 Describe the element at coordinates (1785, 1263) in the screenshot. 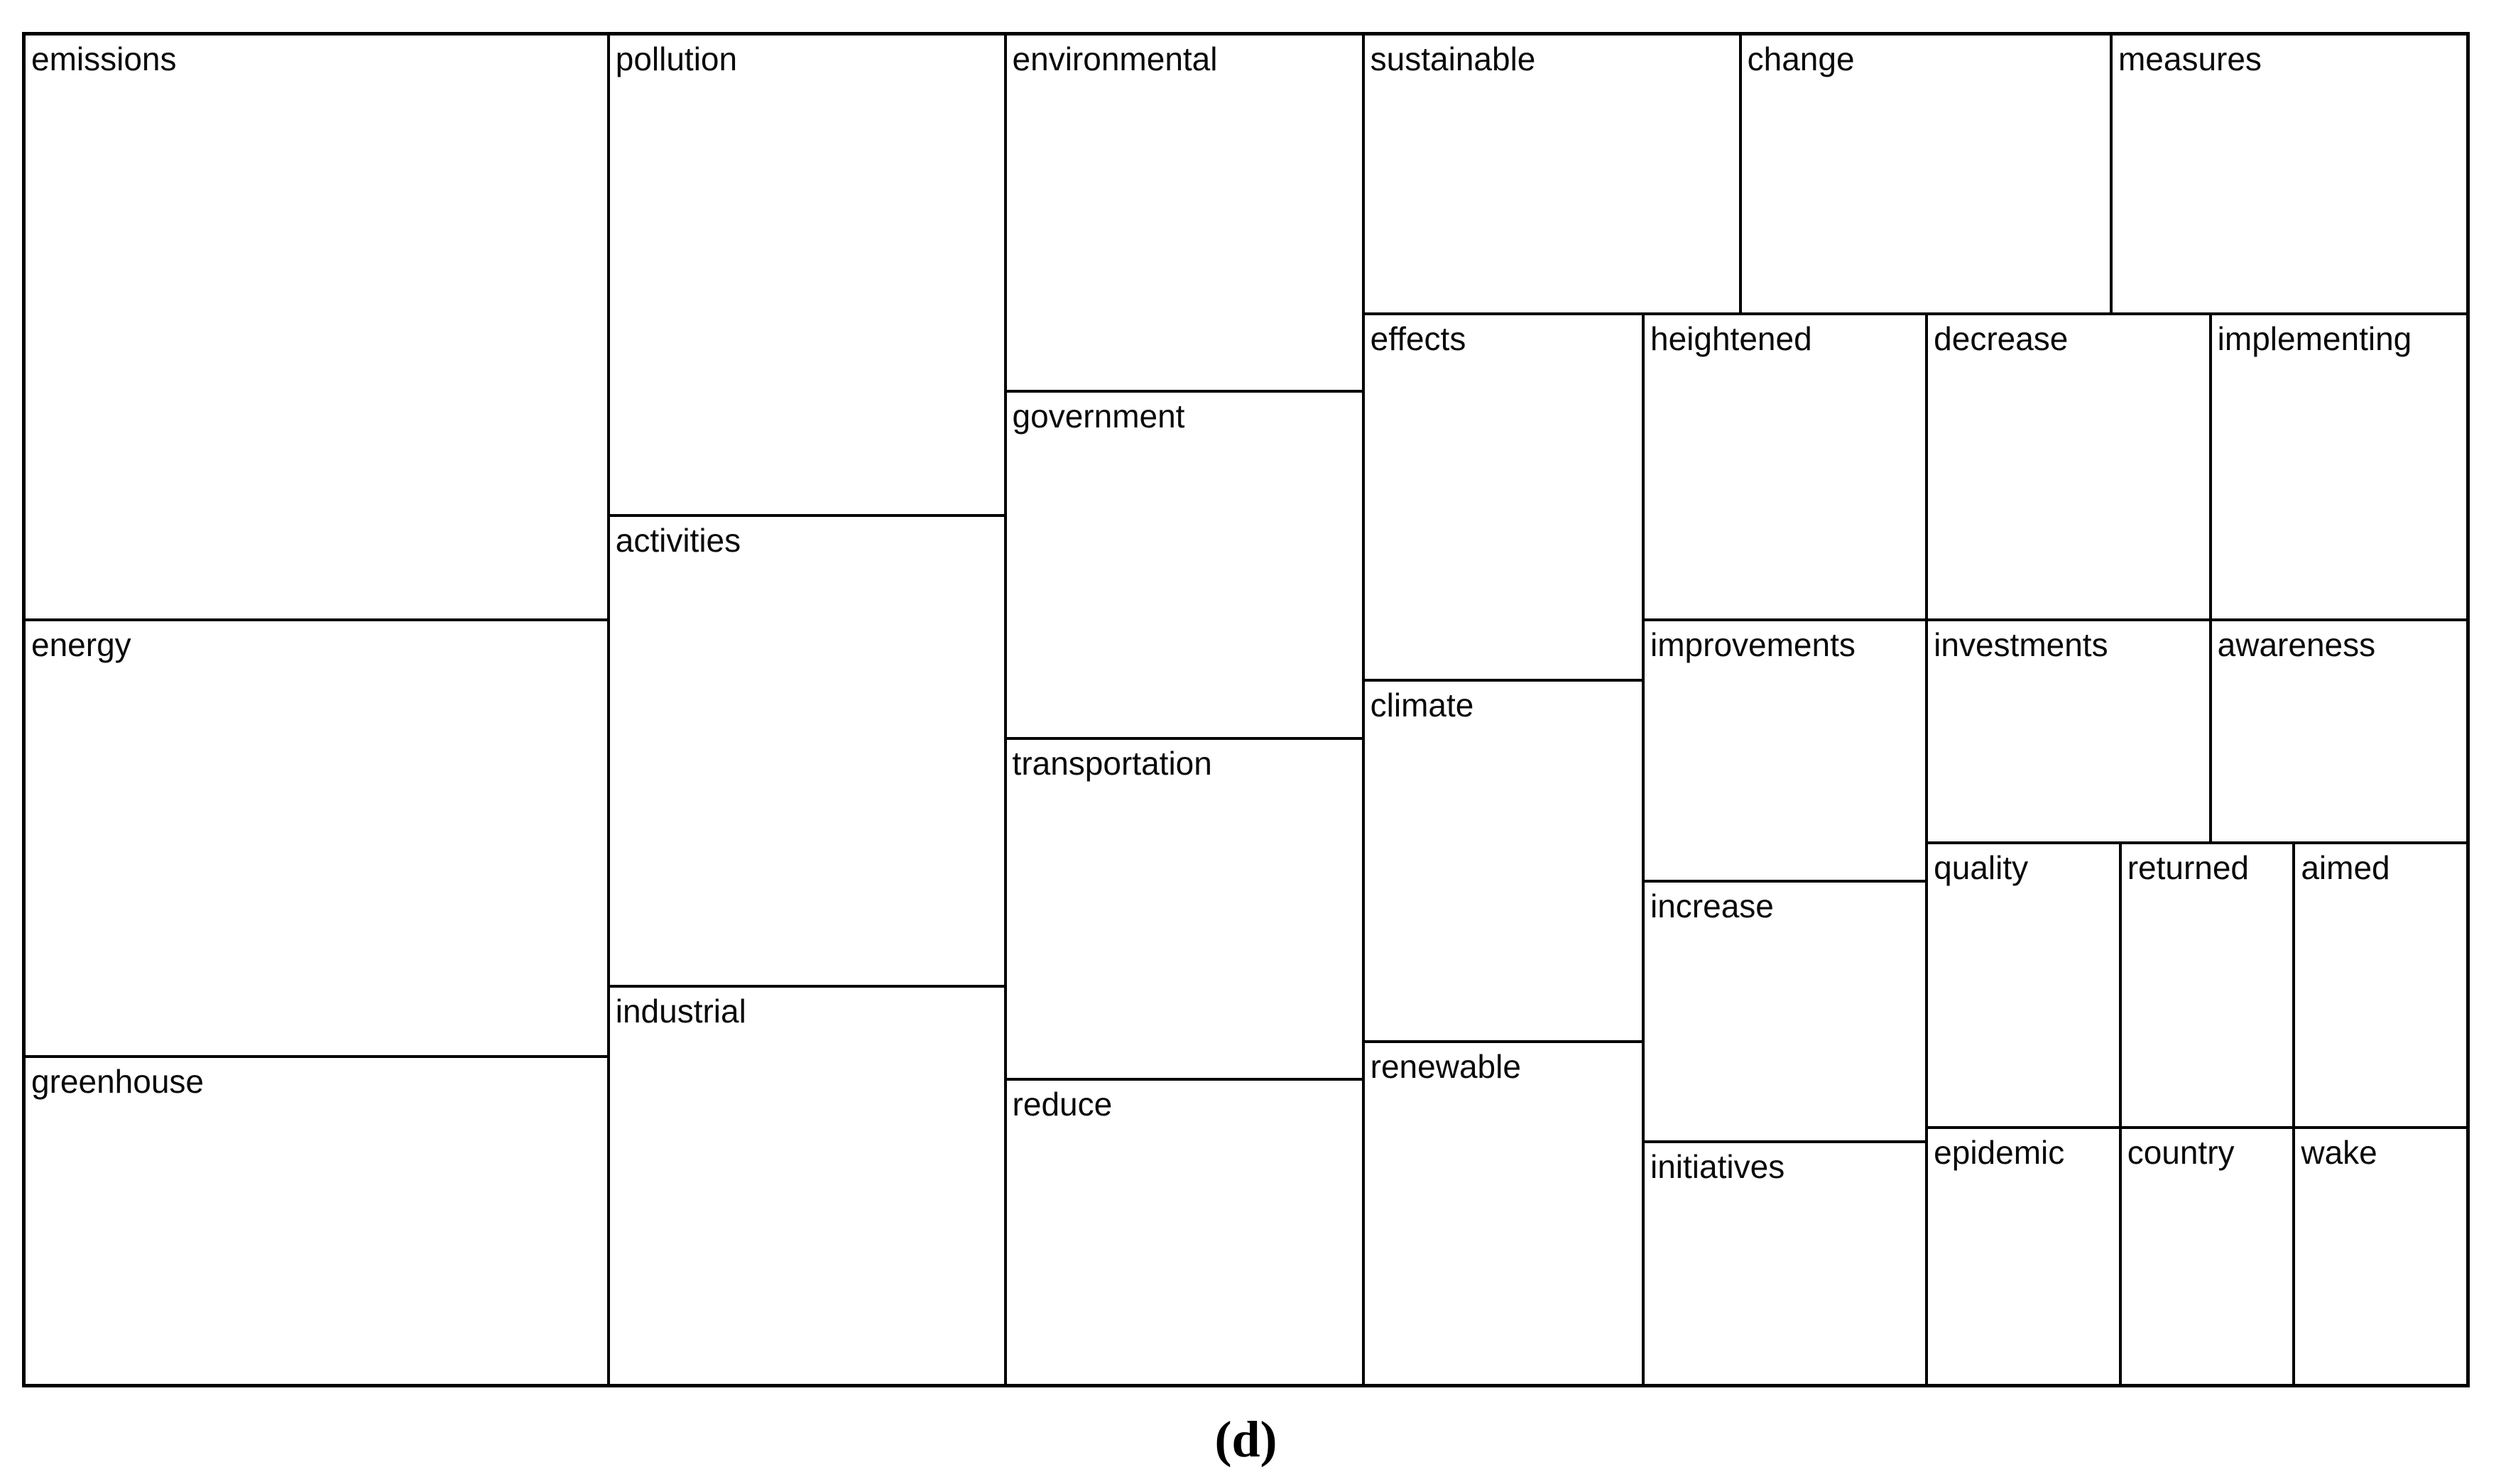

I see `treemap-tile-initiatives: initiatives` at that location.